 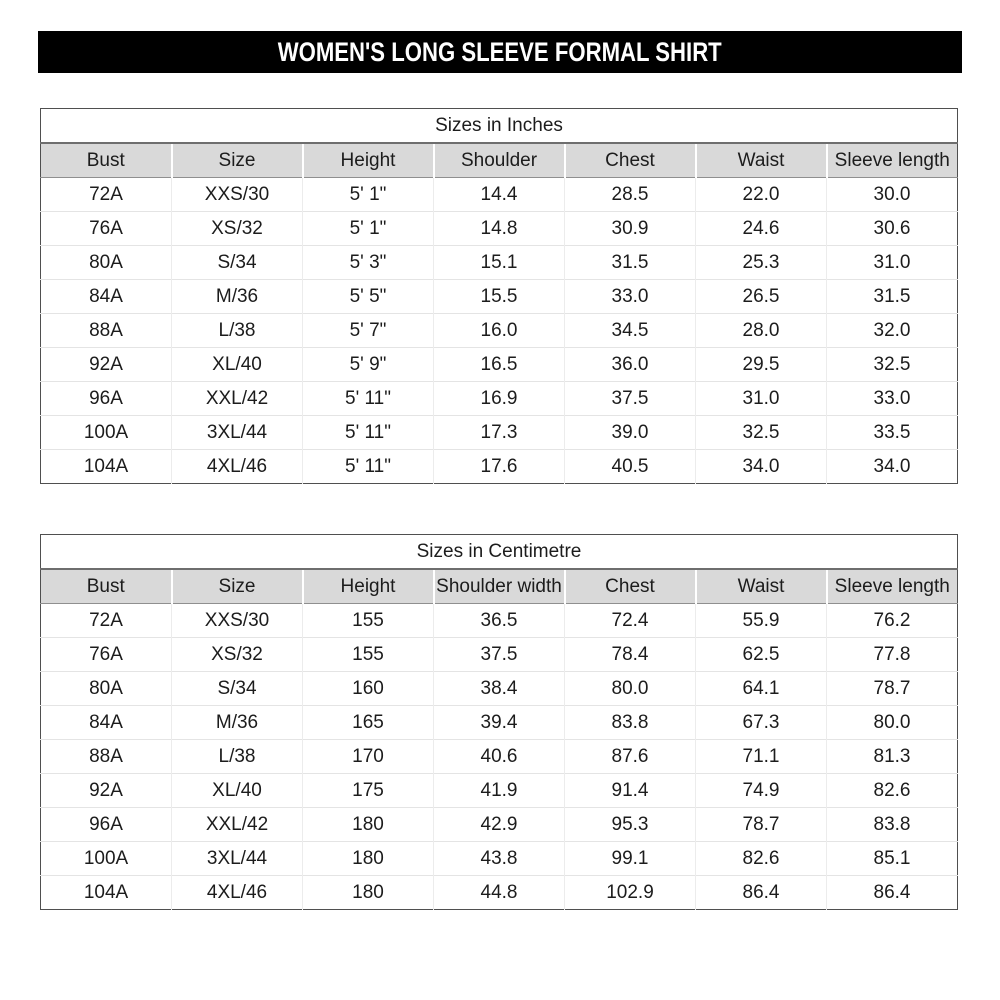 I want to click on table-cell: 40.5, so click(x=630, y=466).